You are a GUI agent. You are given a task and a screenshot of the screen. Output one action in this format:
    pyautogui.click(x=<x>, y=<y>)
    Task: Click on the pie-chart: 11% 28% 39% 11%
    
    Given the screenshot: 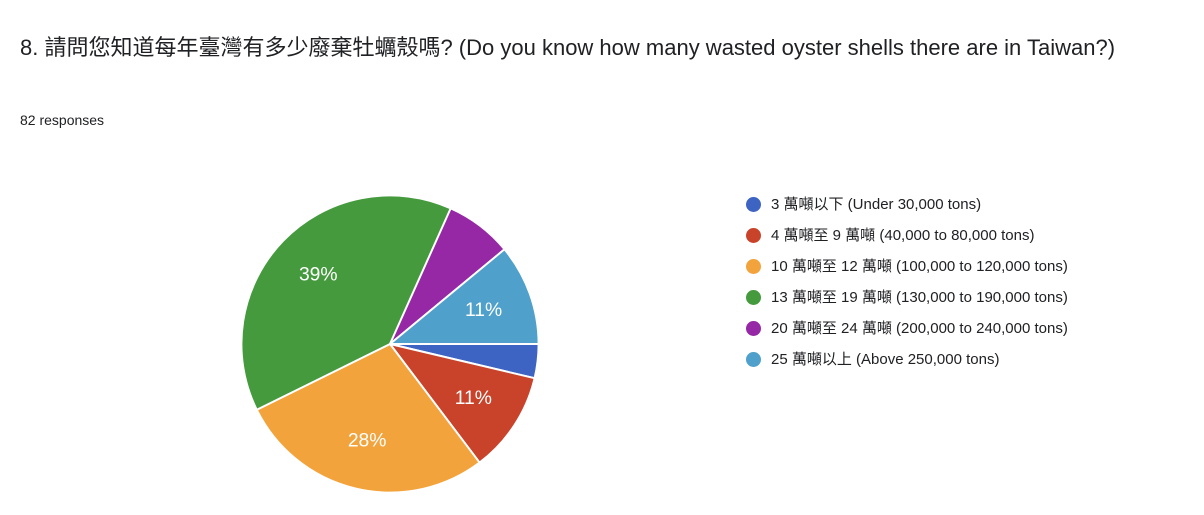 What is the action you would take?
    pyautogui.click(x=390, y=344)
    